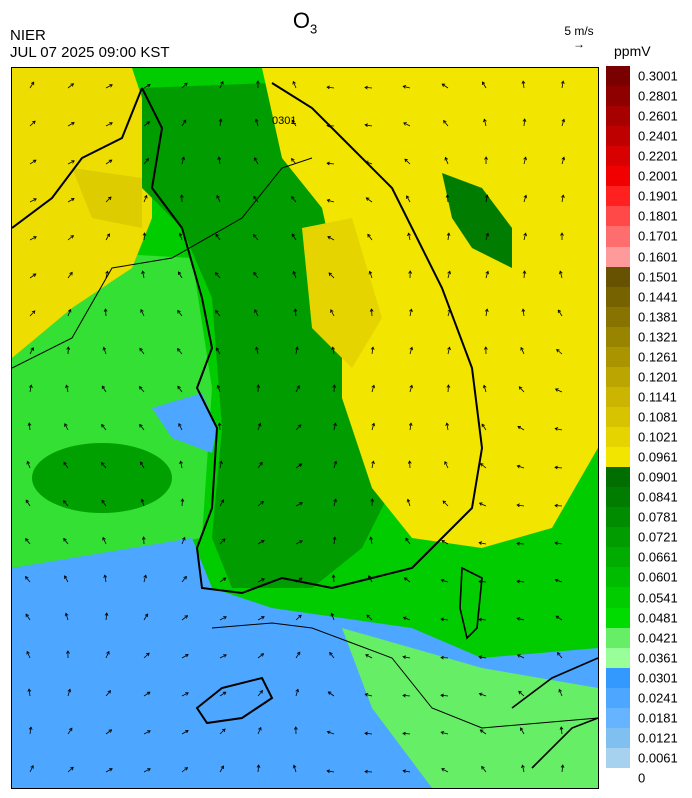 This screenshot has width=692, height=798. Describe the element at coordinates (471, 603) in the screenshot. I see `tsushima-coastline` at that location.